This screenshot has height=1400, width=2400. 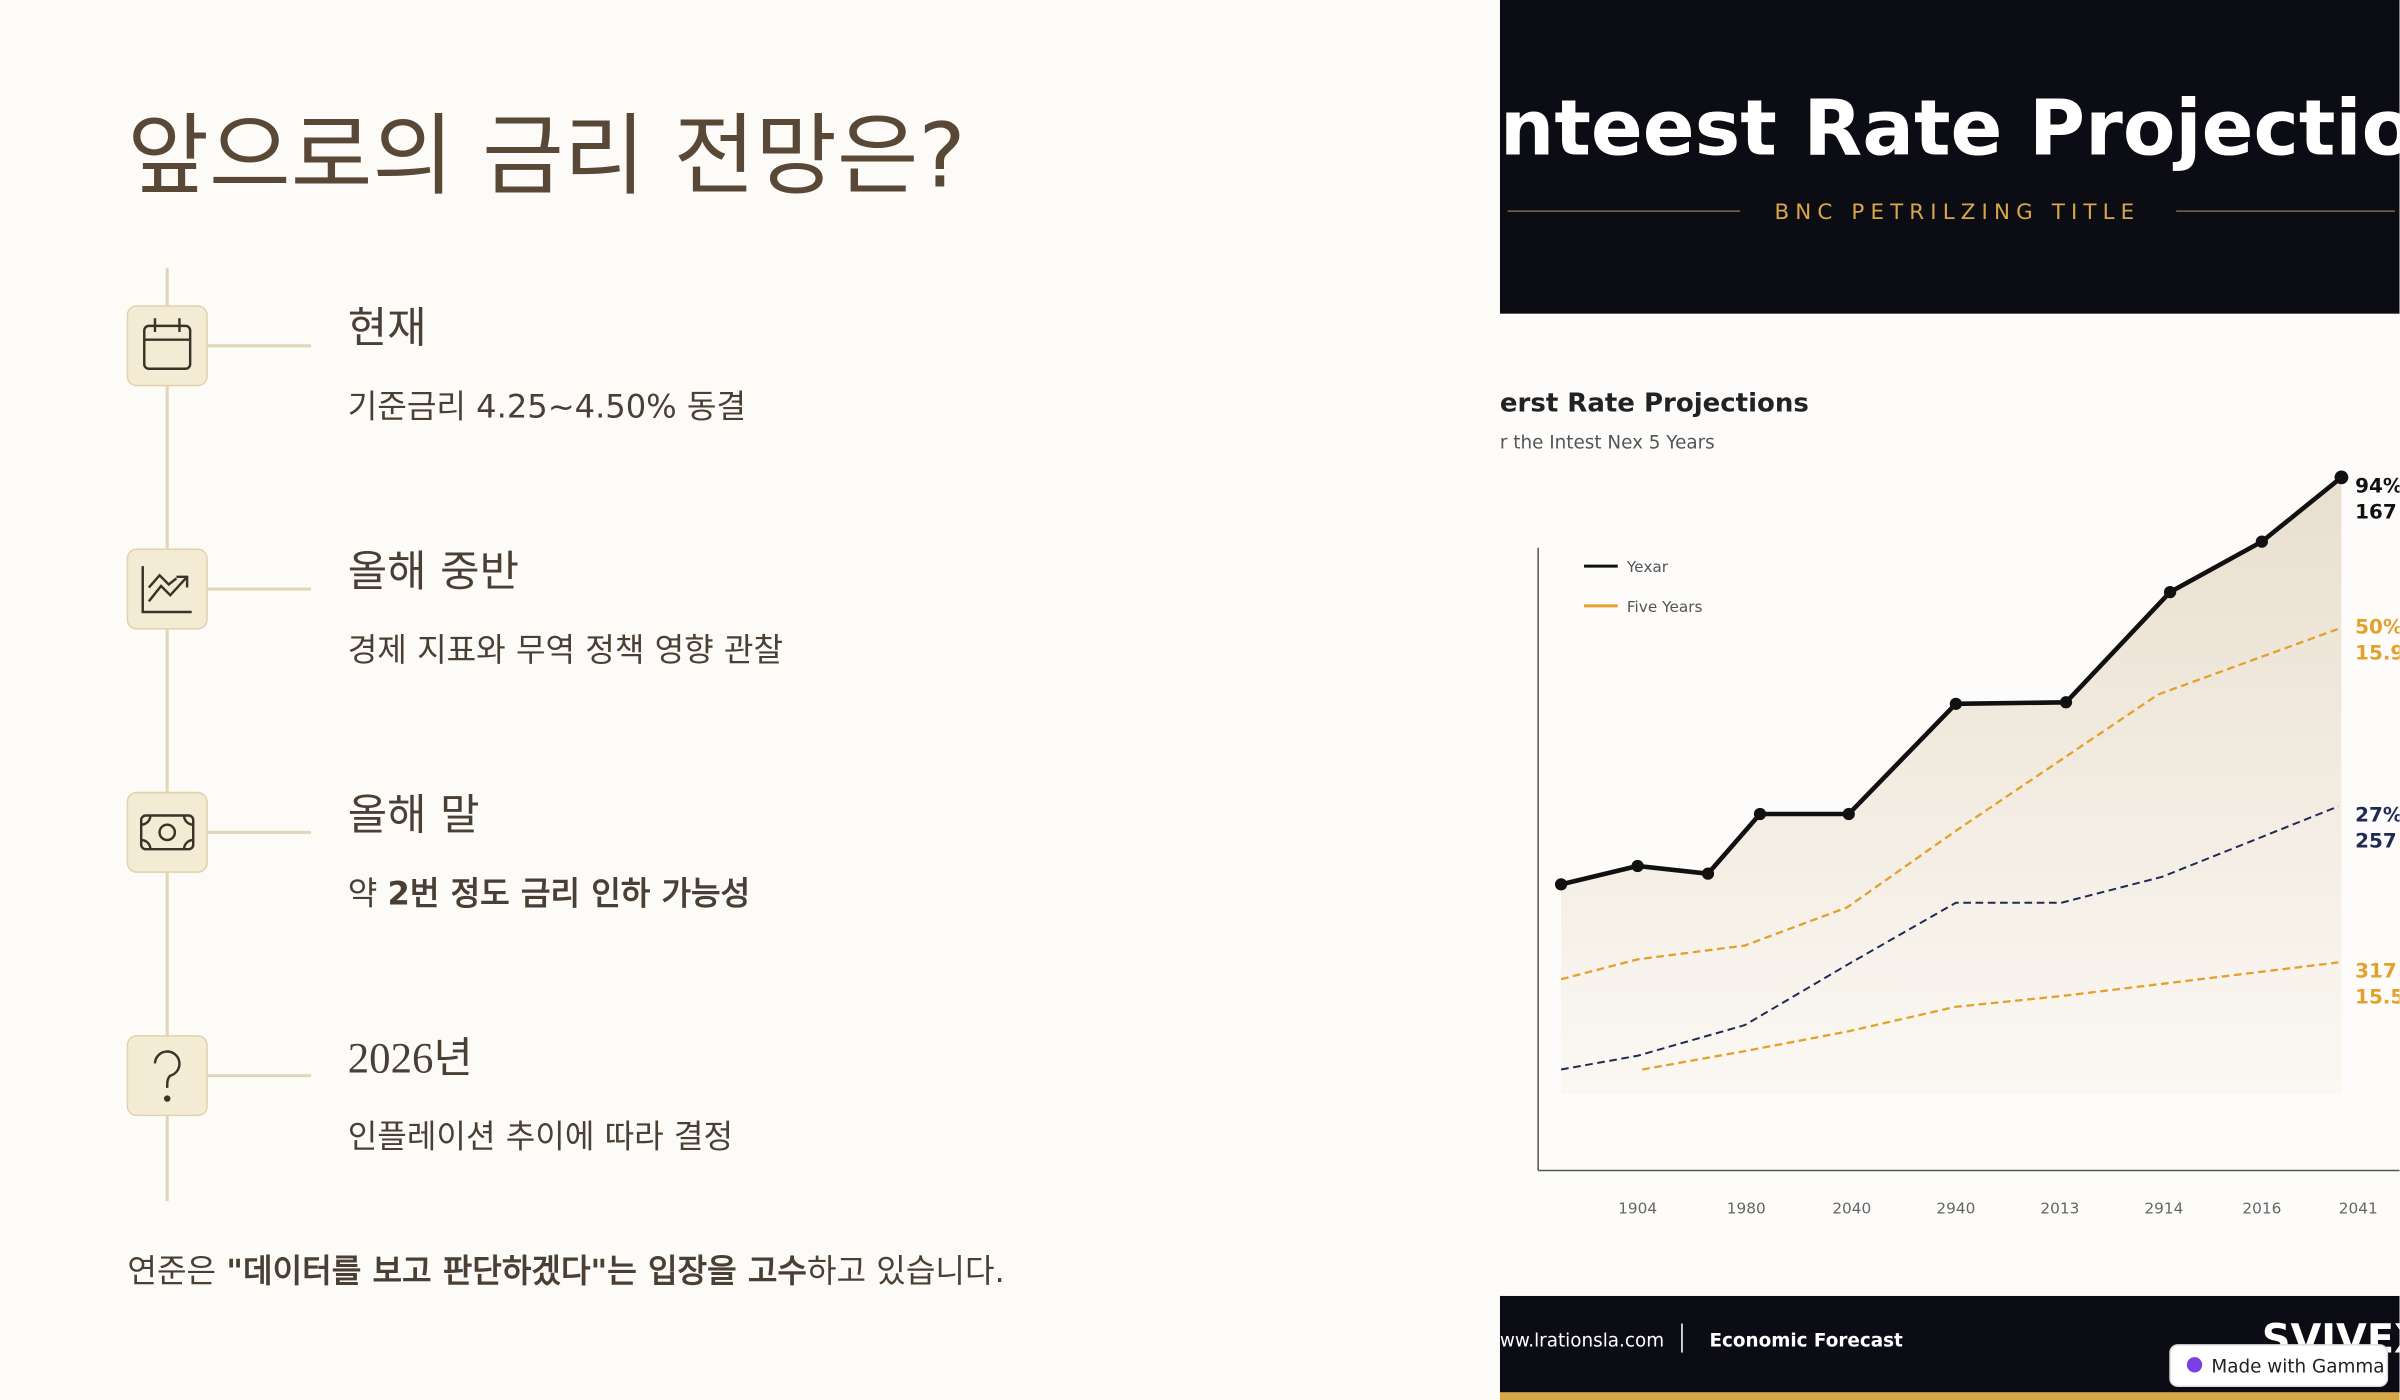 What do you see at coordinates (176, 1271) in the screenshot?
I see `text-segment: 연준은` at bounding box center [176, 1271].